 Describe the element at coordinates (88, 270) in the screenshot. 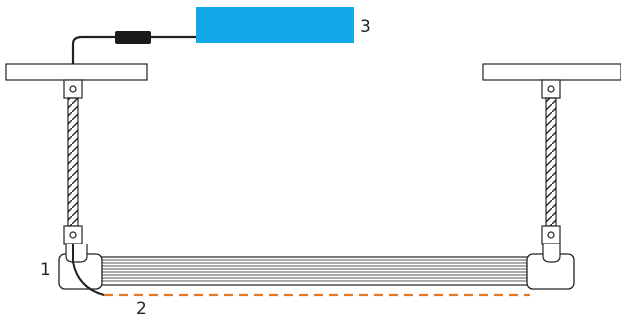

I see `feed-cable` at that location.